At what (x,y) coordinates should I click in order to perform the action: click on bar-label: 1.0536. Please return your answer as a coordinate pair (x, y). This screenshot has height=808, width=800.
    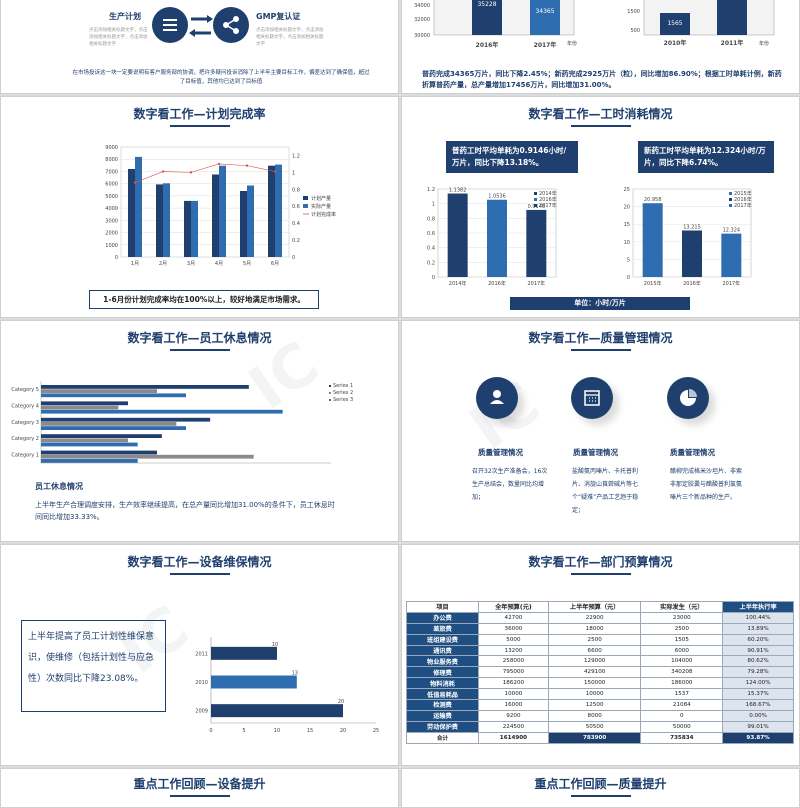
    Looking at the image, I should click on (497, 197).